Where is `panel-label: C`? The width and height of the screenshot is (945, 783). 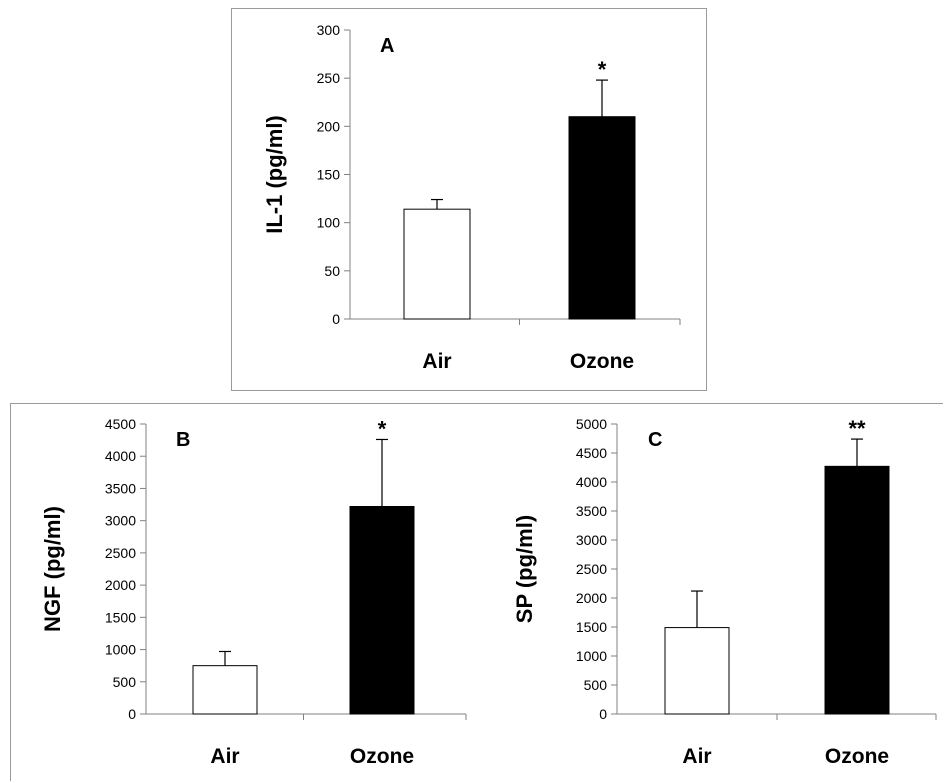 panel-label: C is located at coordinates (655, 440).